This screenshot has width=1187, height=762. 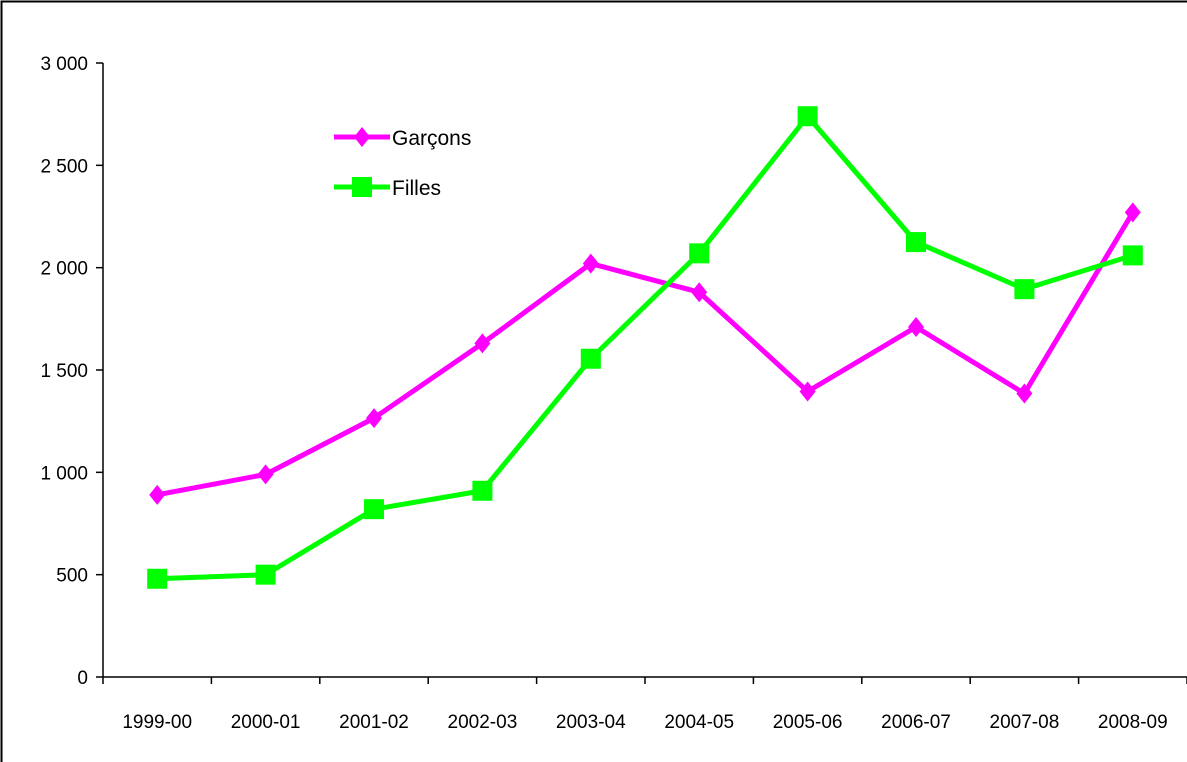 I want to click on y-tick-label: 1 500, so click(x=64, y=371).